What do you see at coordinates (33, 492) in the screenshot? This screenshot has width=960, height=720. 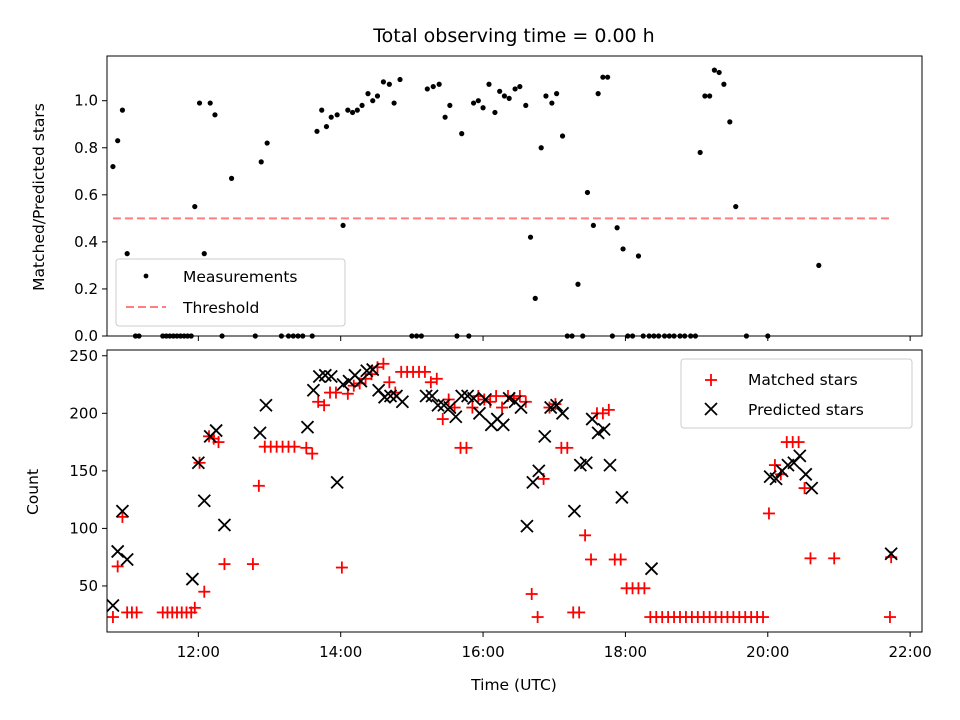 I see `bottom-y-axis-label: Count` at bounding box center [33, 492].